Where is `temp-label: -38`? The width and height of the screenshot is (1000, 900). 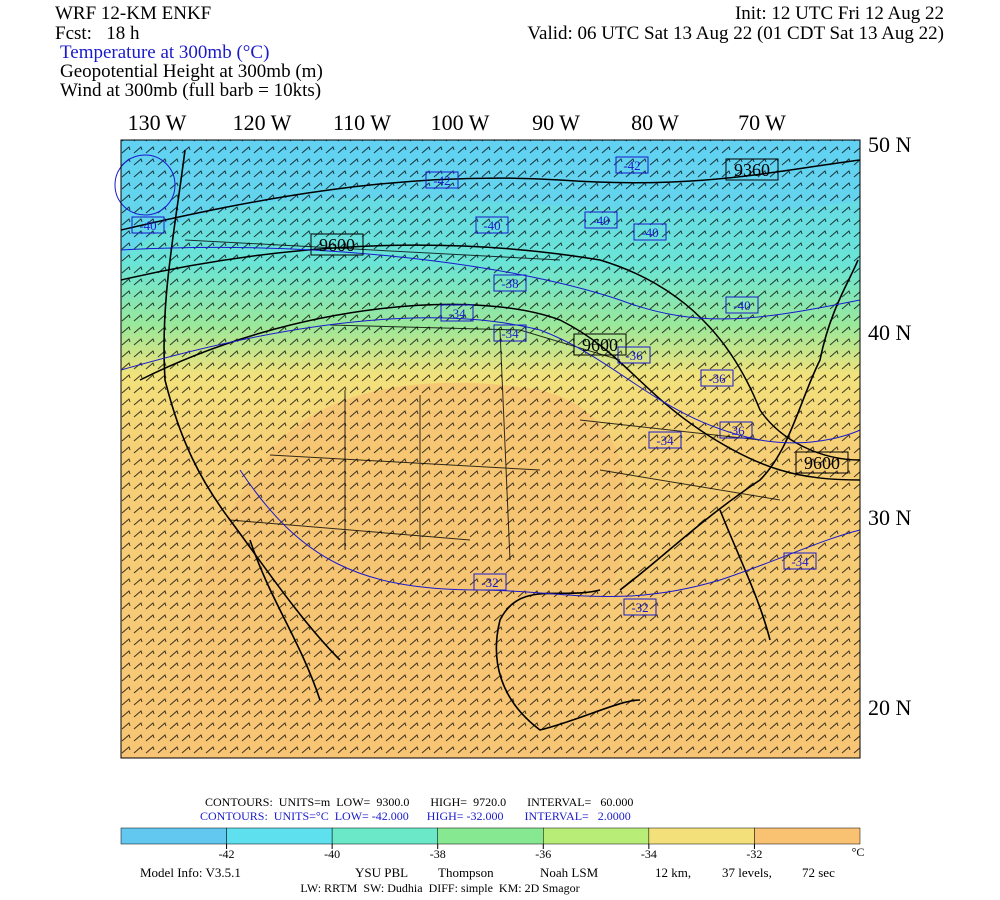 temp-label: -38 is located at coordinates (509, 283).